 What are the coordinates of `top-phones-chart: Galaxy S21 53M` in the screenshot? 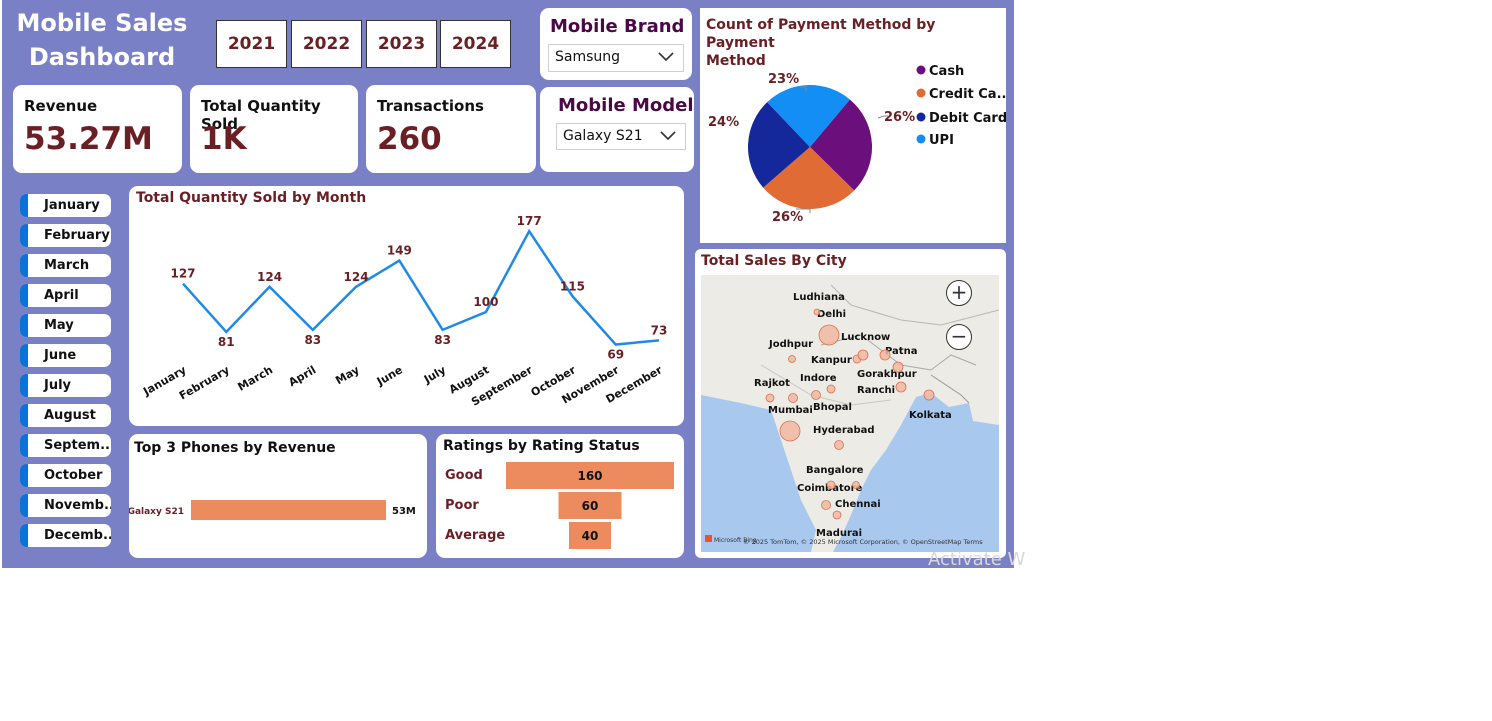 It's located at (272, 510).